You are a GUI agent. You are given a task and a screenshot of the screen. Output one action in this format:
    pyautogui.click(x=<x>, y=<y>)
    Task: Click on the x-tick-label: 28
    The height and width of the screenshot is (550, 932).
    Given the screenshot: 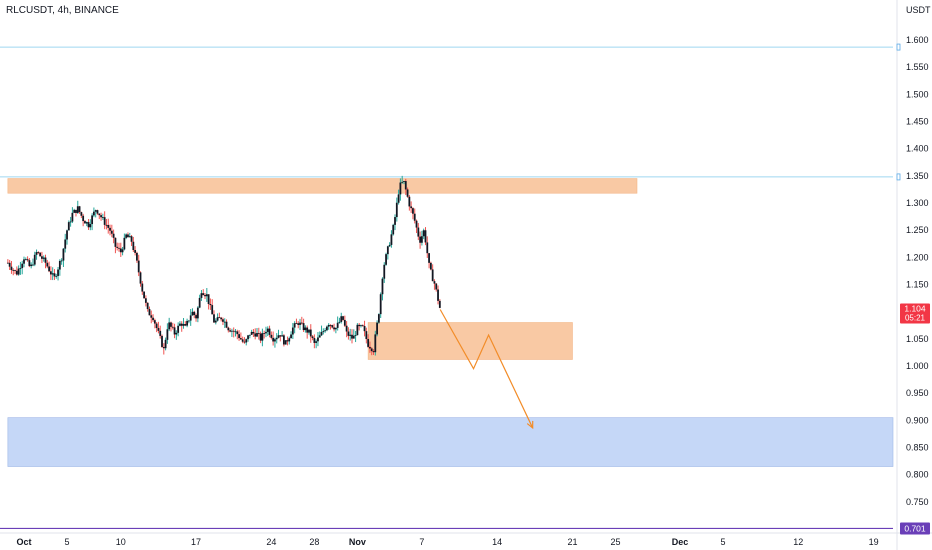 What is the action you would take?
    pyautogui.click(x=314, y=542)
    